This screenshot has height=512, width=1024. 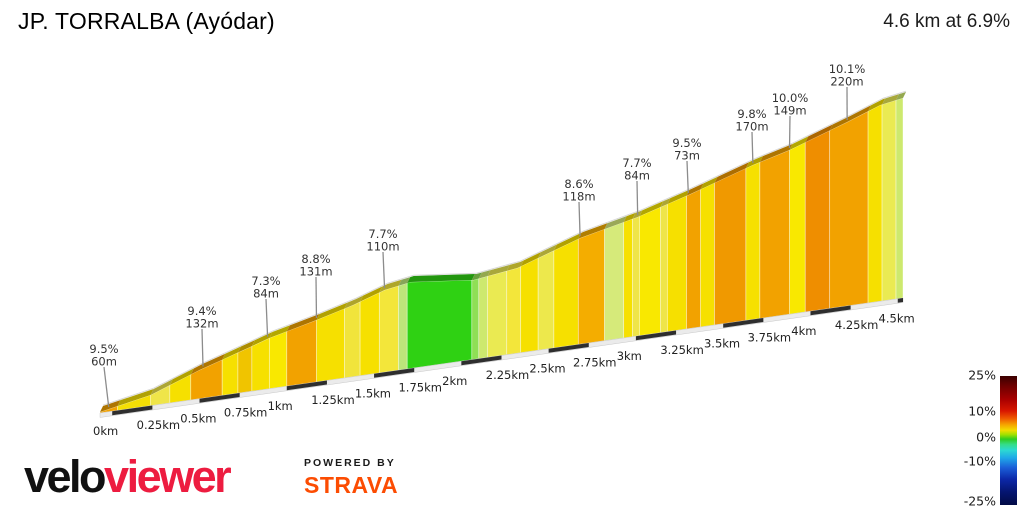 I want to click on strava-attribution: POWERED BY STRAVA, so click(x=351, y=478).